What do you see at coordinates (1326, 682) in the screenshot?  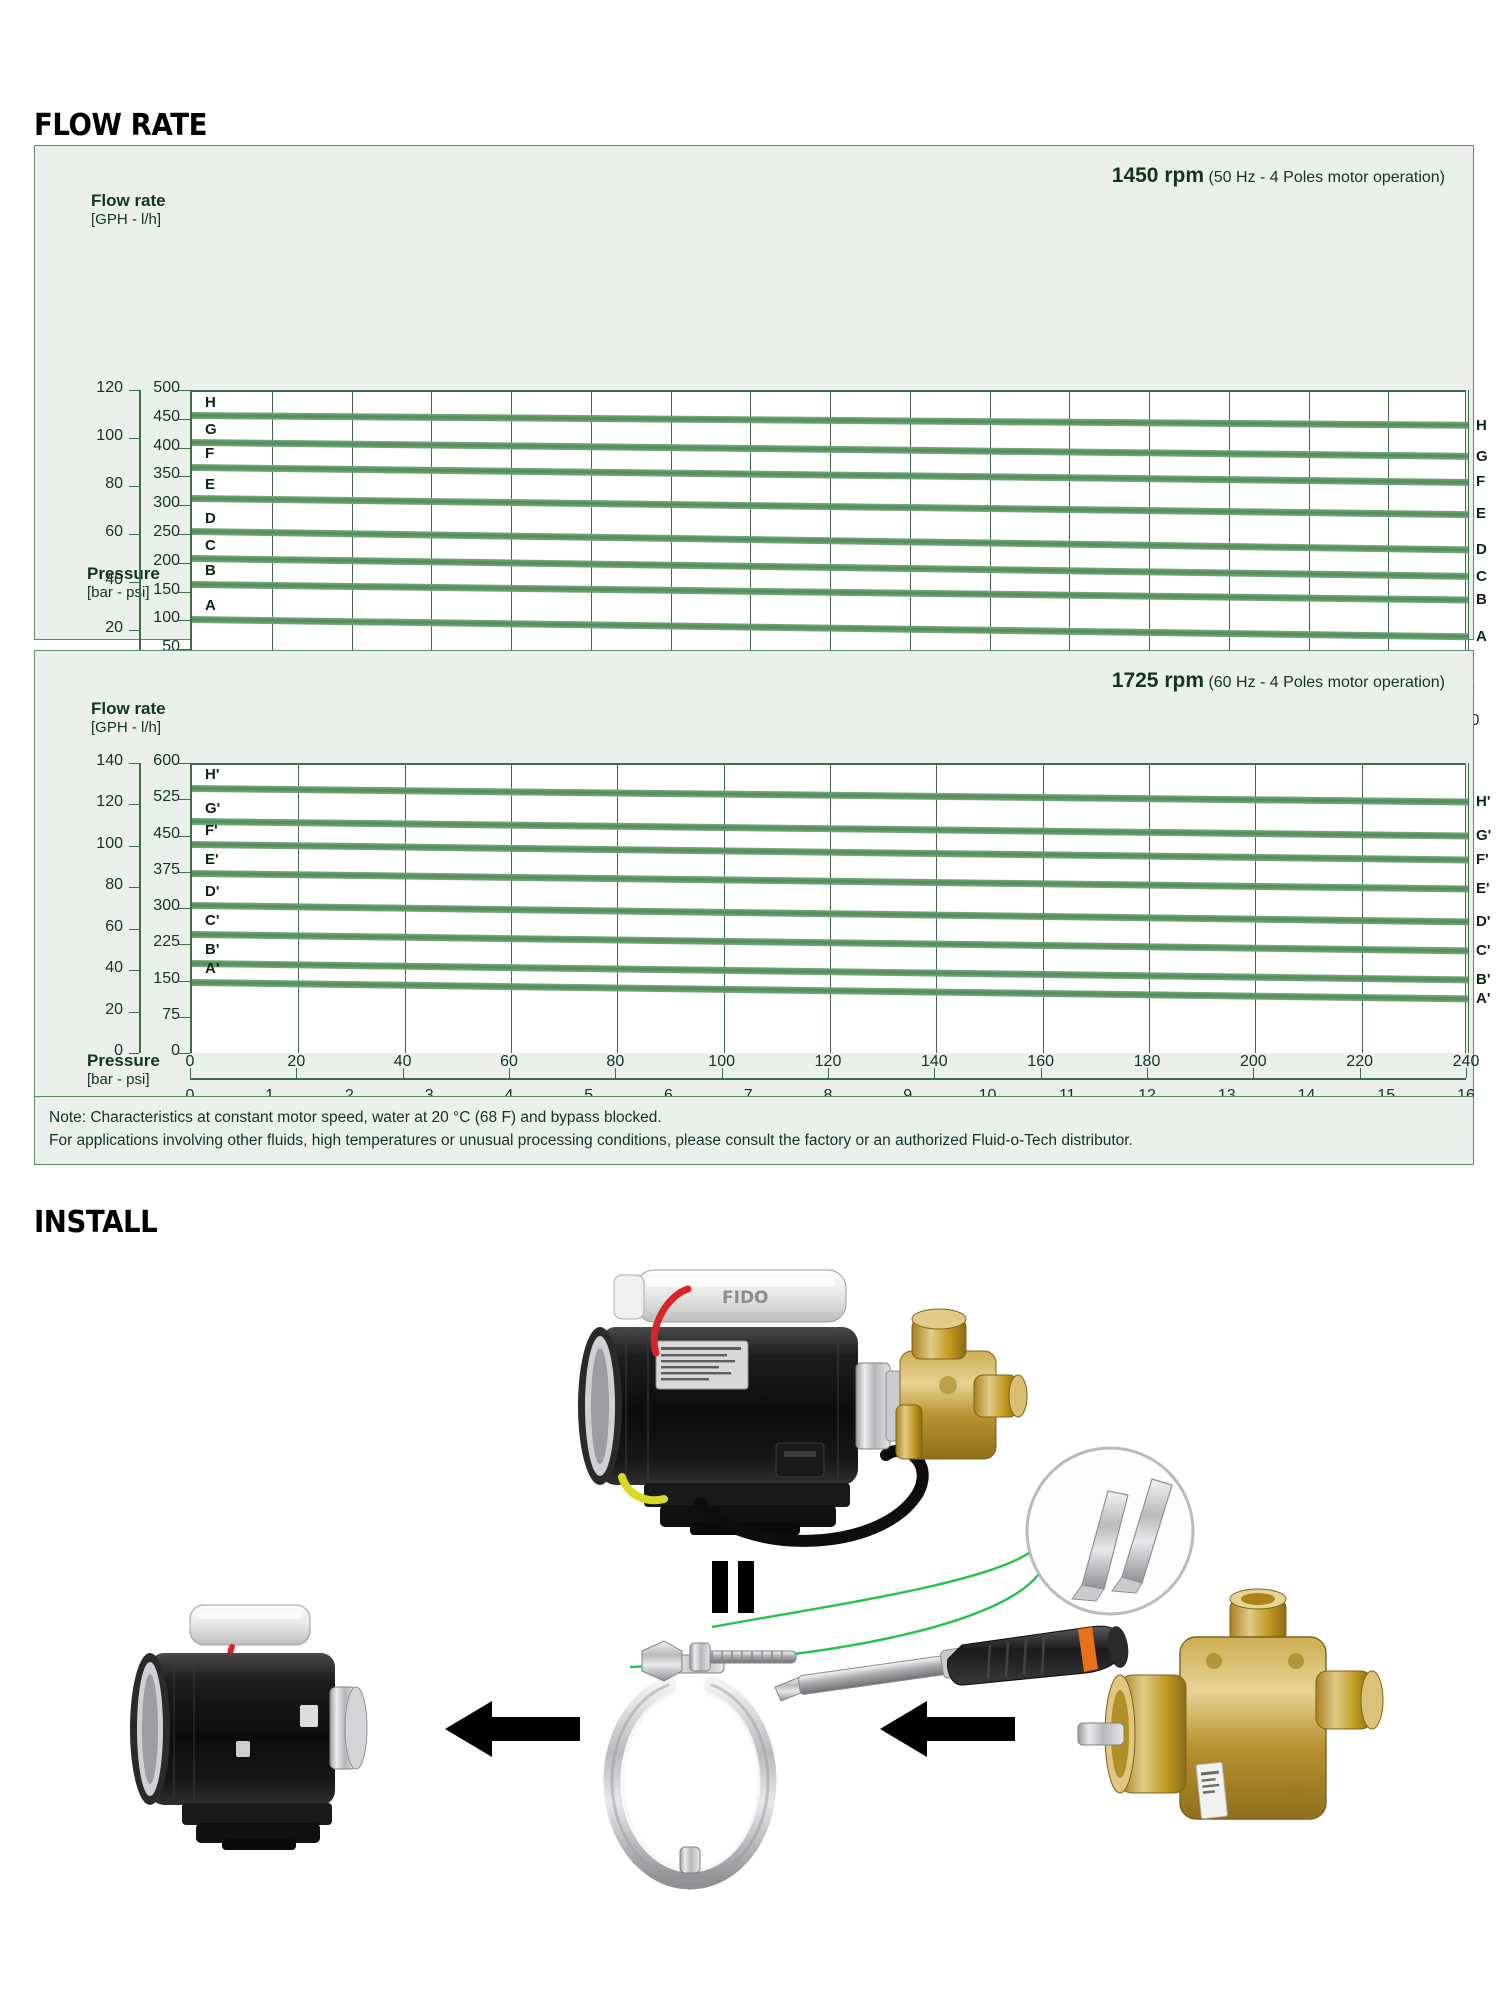 I see `chart-1725-rpm-detail: (60 Hz - 4 Poles motor operation)` at bounding box center [1326, 682].